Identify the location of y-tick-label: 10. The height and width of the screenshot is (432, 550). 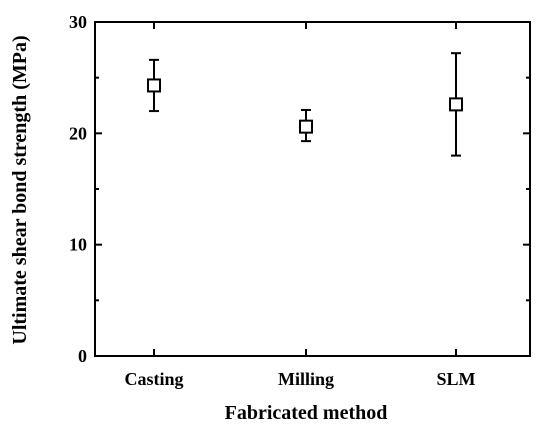
(78, 245).